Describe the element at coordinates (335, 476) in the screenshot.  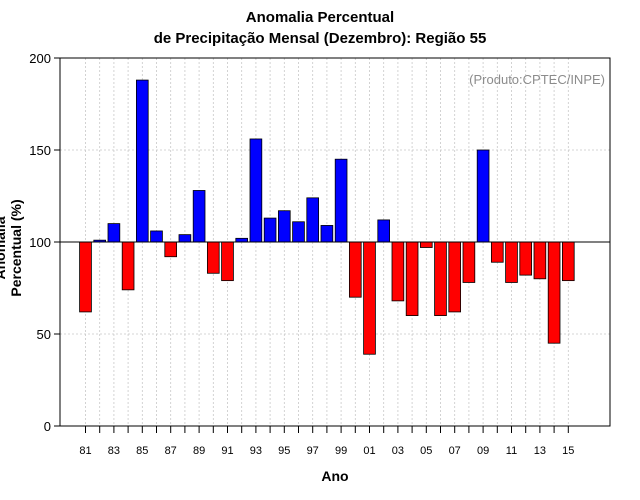
I see `x-axis-label: Ano` at that location.